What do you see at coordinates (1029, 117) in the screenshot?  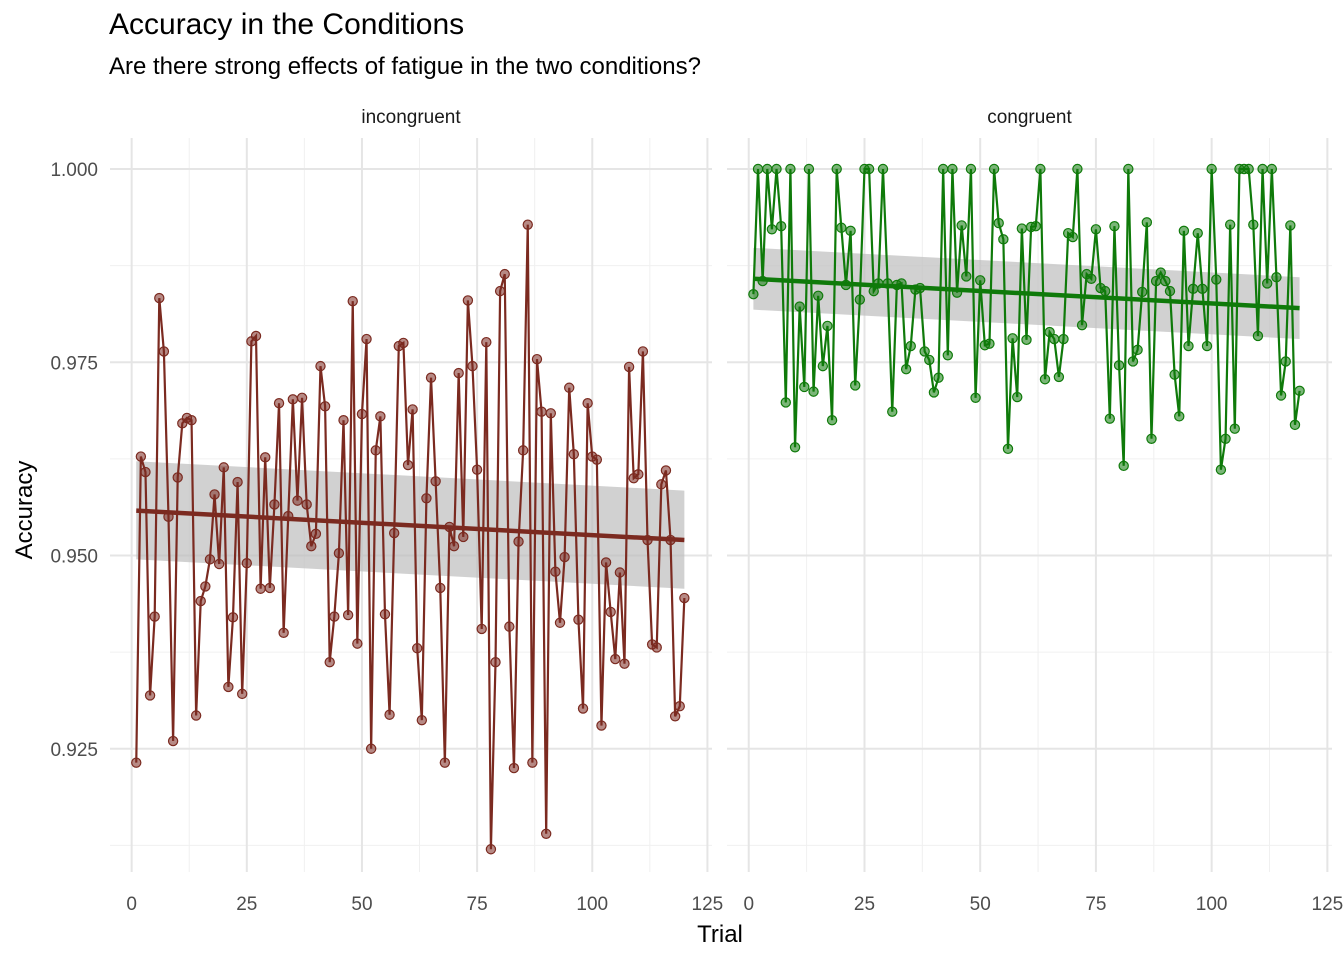 I see `facet-strip-label: congruent` at bounding box center [1029, 117].